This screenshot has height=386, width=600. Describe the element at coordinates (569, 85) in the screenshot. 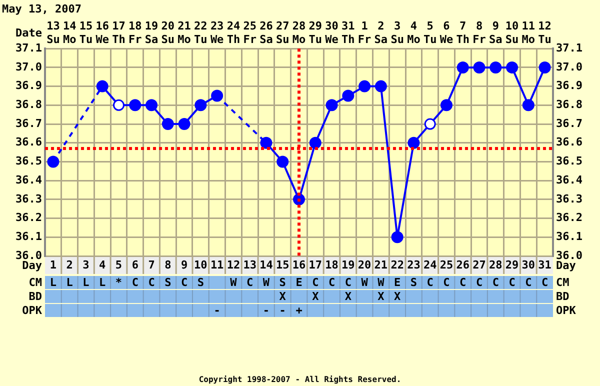

I see `y2-tick-label: 36.9` at that location.